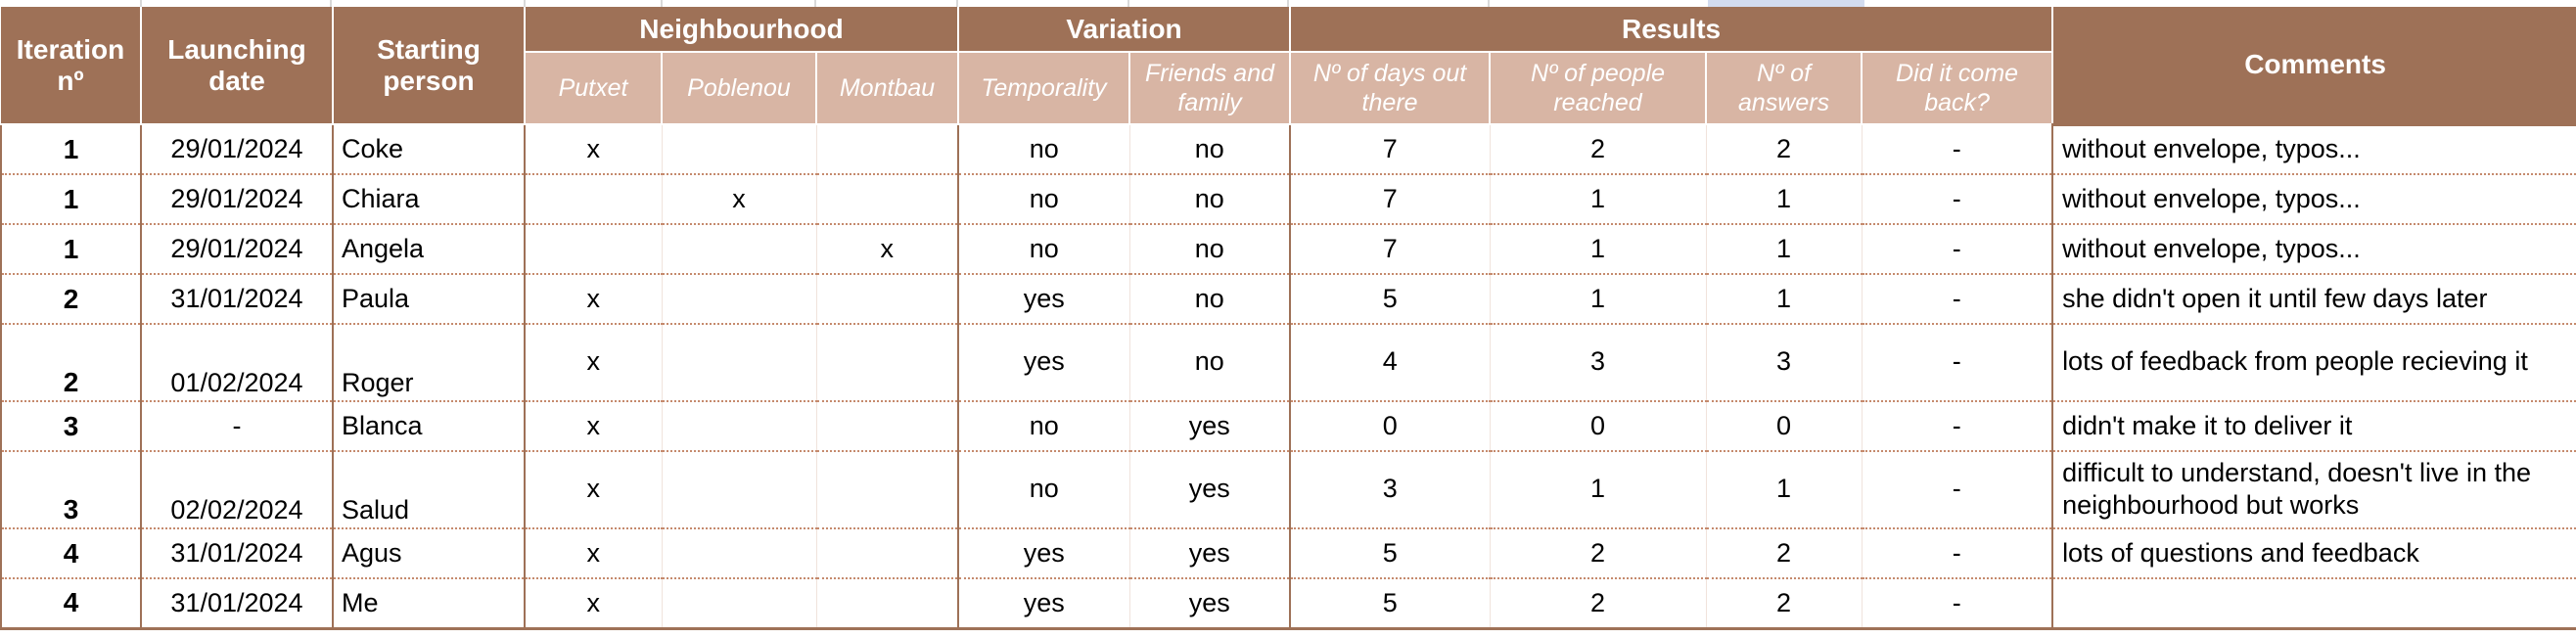 The height and width of the screenshot is (638, 2576). What do you see at coordinates (742, 30) in the screenshot?
I see `header-neighbourhood: Neighbourhood` at bounding box center [742, 30].